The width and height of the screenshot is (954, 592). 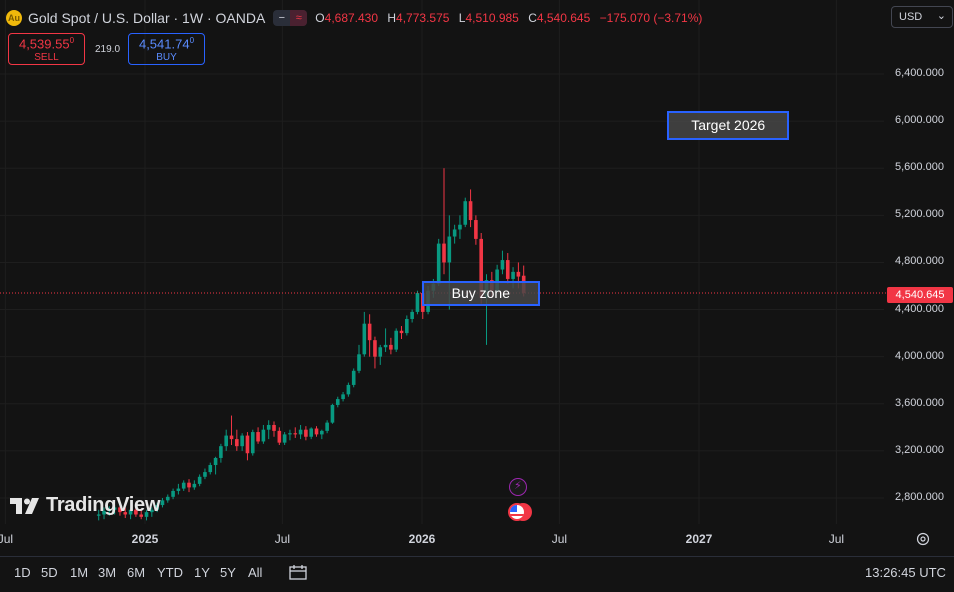 I want to click on symbol-title: Gold Spot / U.S. Dollar · 1W · OANDA, so click(x=147, y=18).